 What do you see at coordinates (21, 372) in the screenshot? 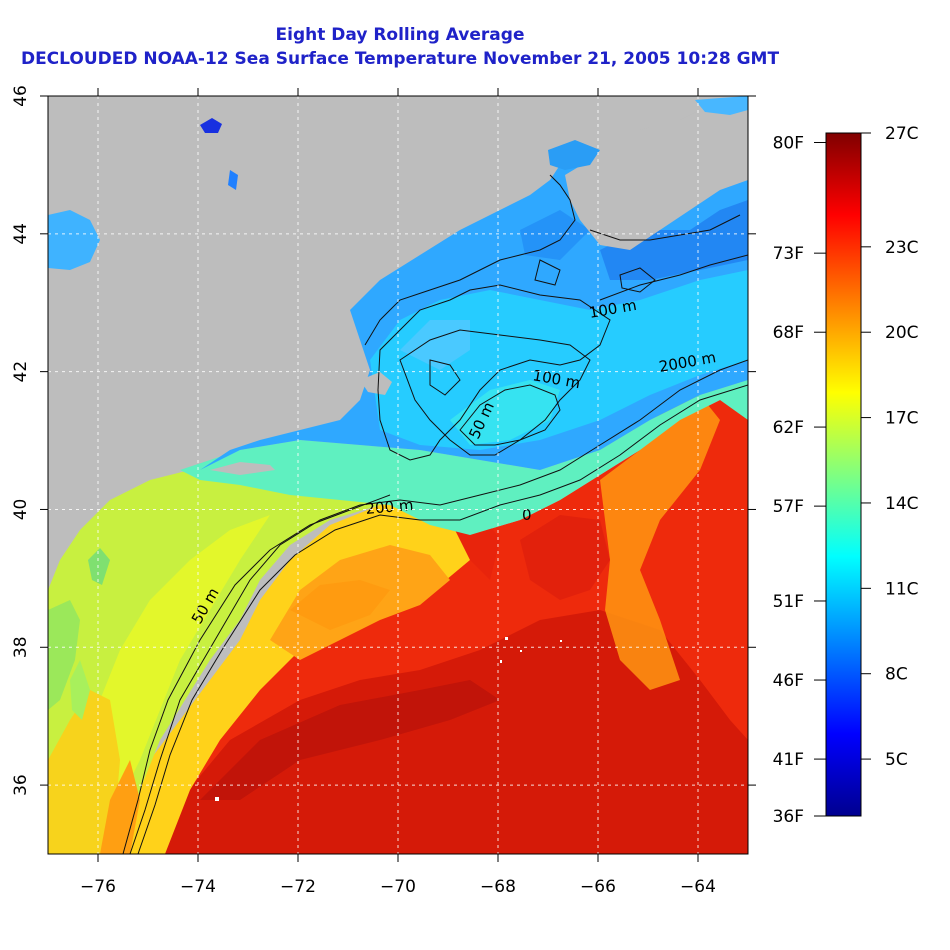
I see `y-tick-label: 42` at bounding box center [21, 372].